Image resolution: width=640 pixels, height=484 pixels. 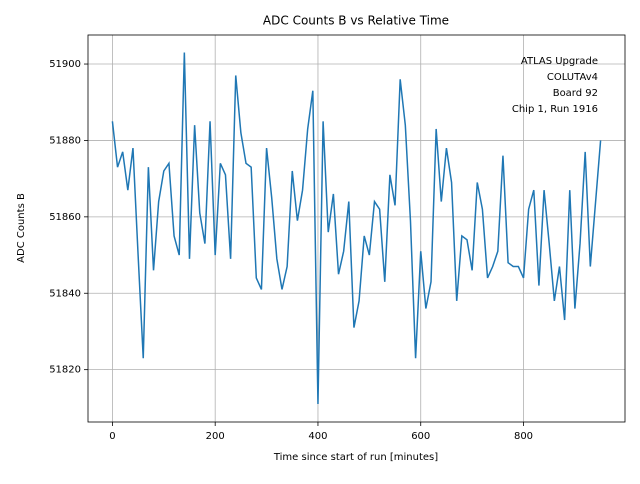 I want to click on x-axis-label: Time since start of run [minutes], so click(x=355, y=457).